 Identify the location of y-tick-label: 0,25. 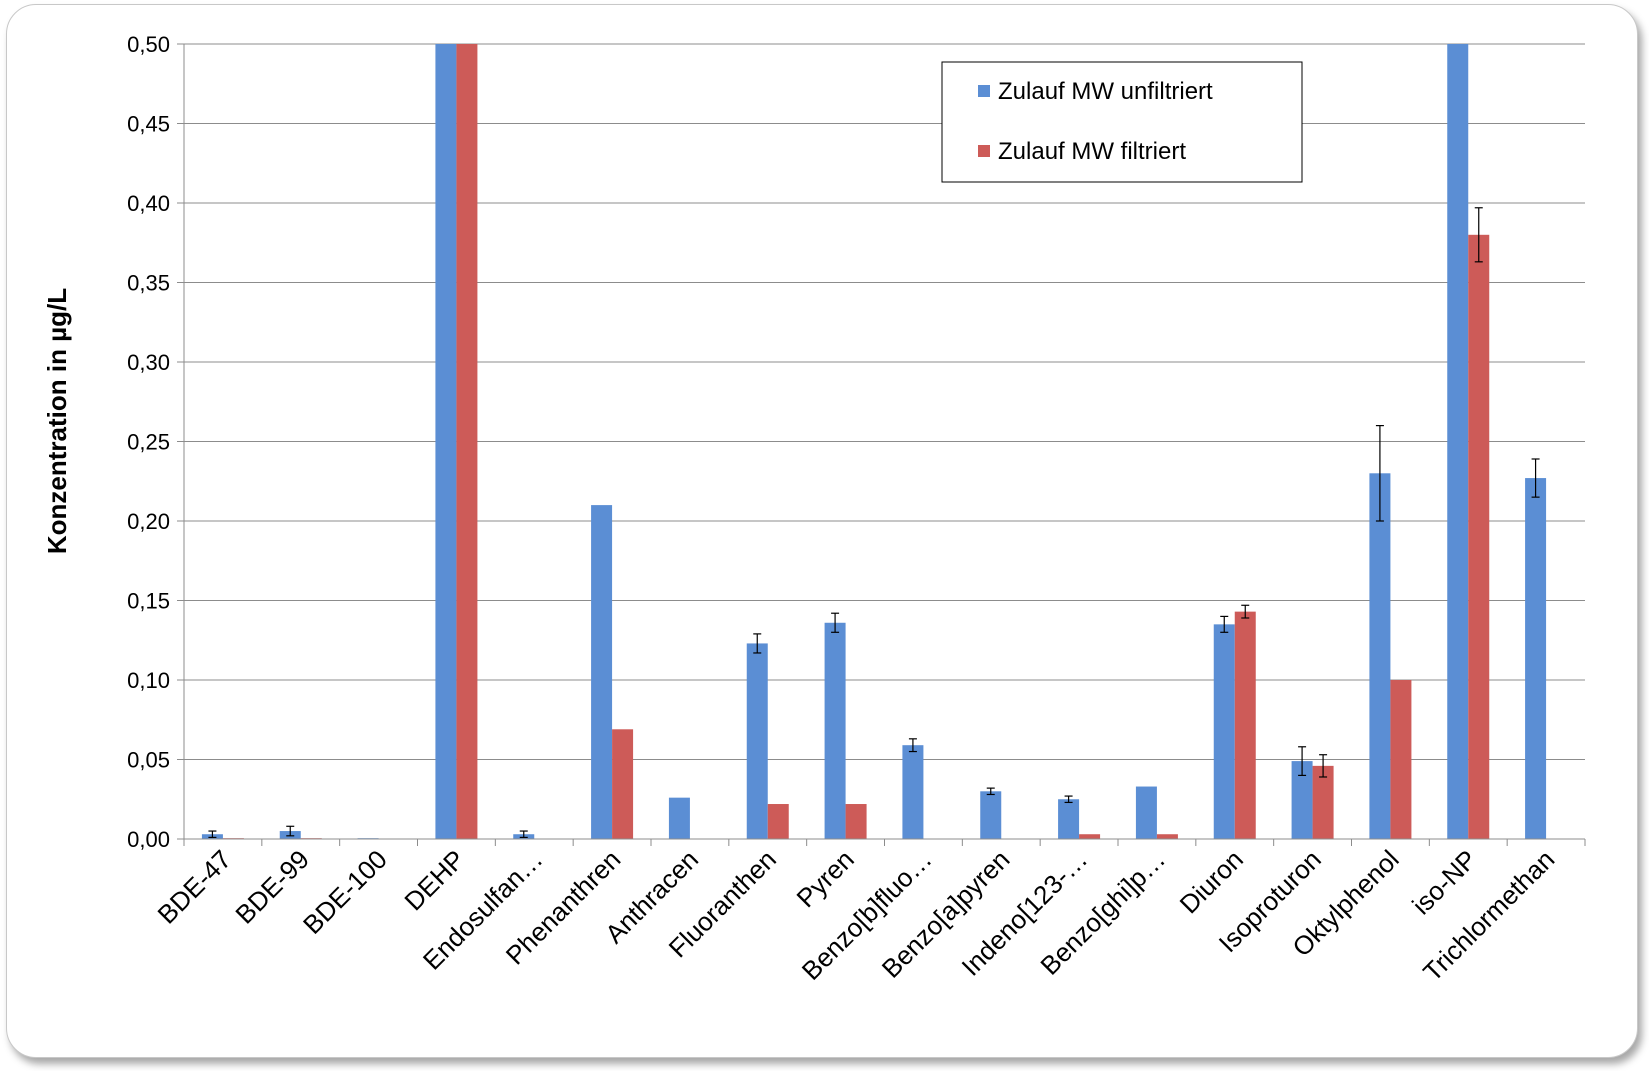
(148, 442).